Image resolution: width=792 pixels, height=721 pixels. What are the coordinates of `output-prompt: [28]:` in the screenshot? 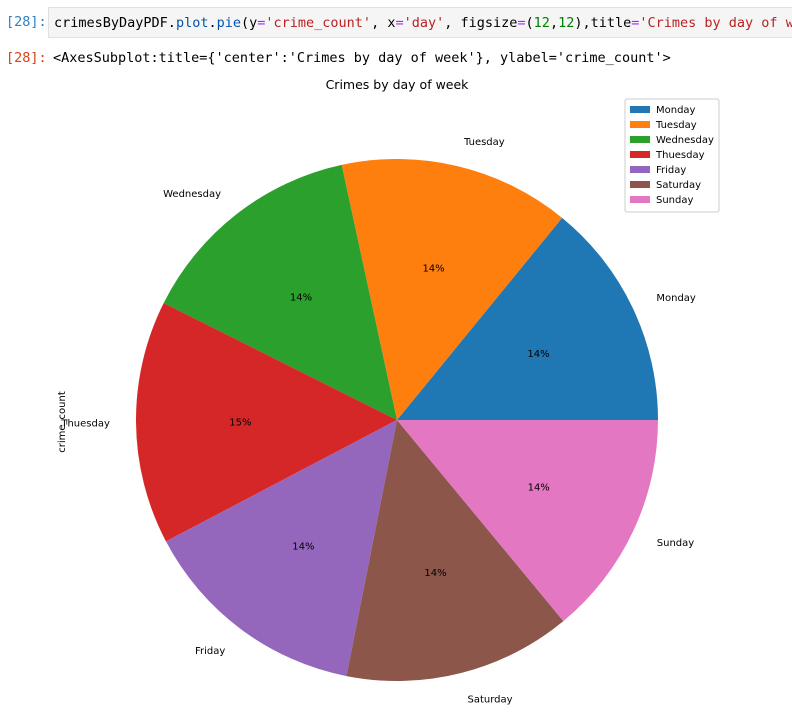 It's located at (26, 58).